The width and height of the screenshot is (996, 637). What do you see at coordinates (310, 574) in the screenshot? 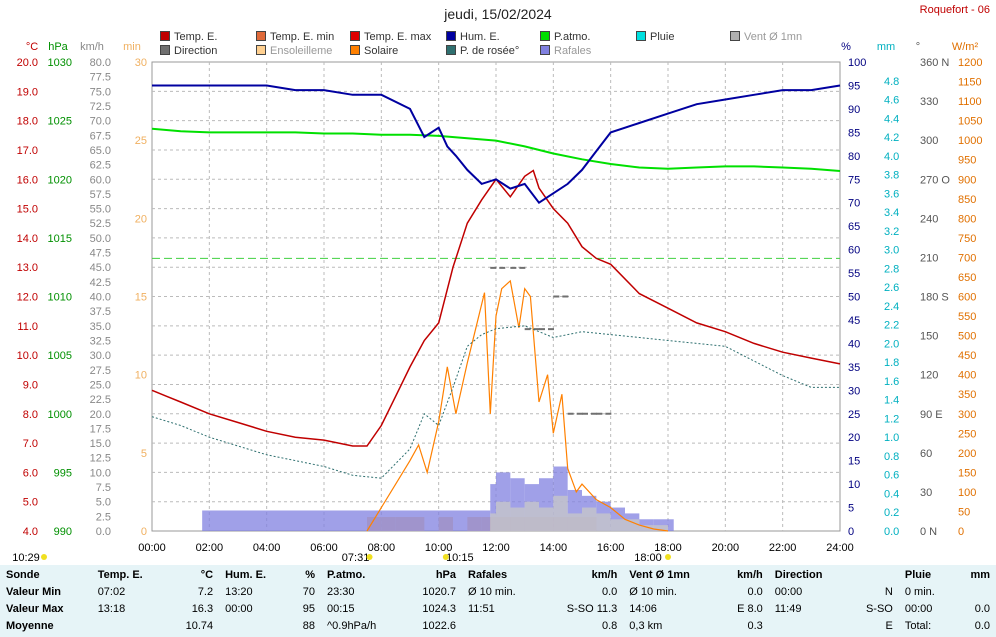
I see `stats-header-cell: %` at bounding box center [310, 574].